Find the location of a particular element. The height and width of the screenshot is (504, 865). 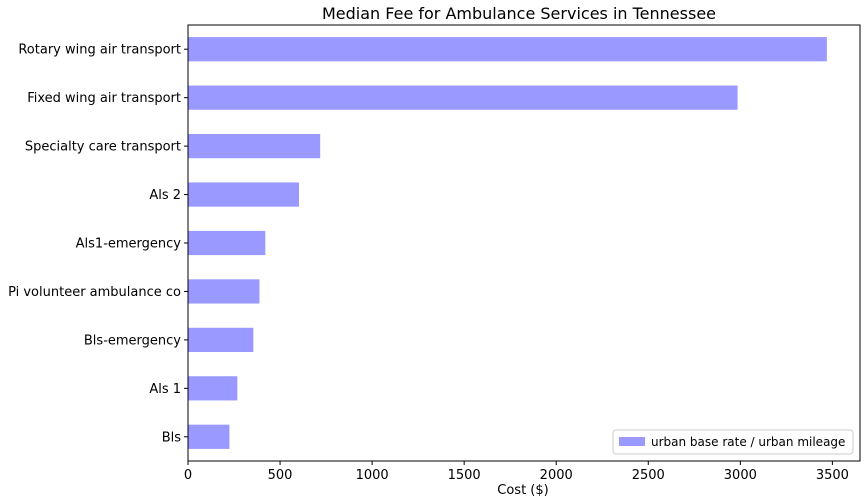

y-tick-label: Als 1 is located at coordinates (165, 389).